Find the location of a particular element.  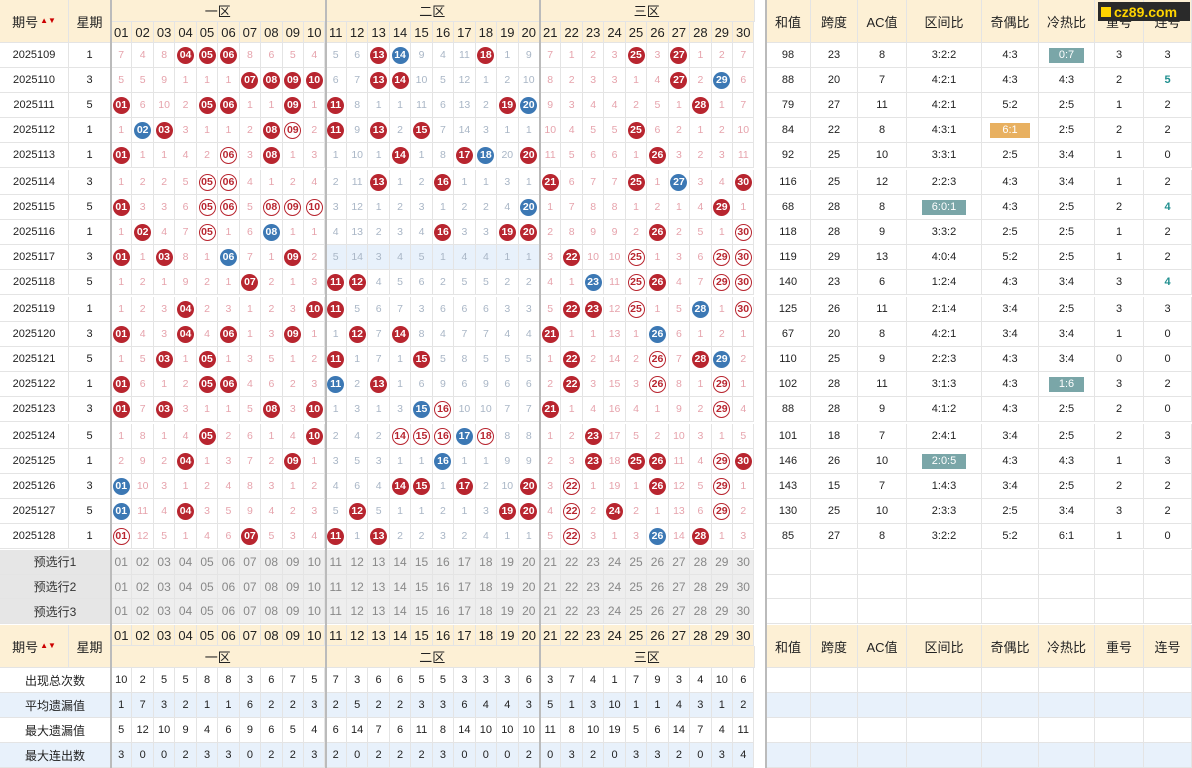

preselect-consecutive is located at coordinates (1168, 562).